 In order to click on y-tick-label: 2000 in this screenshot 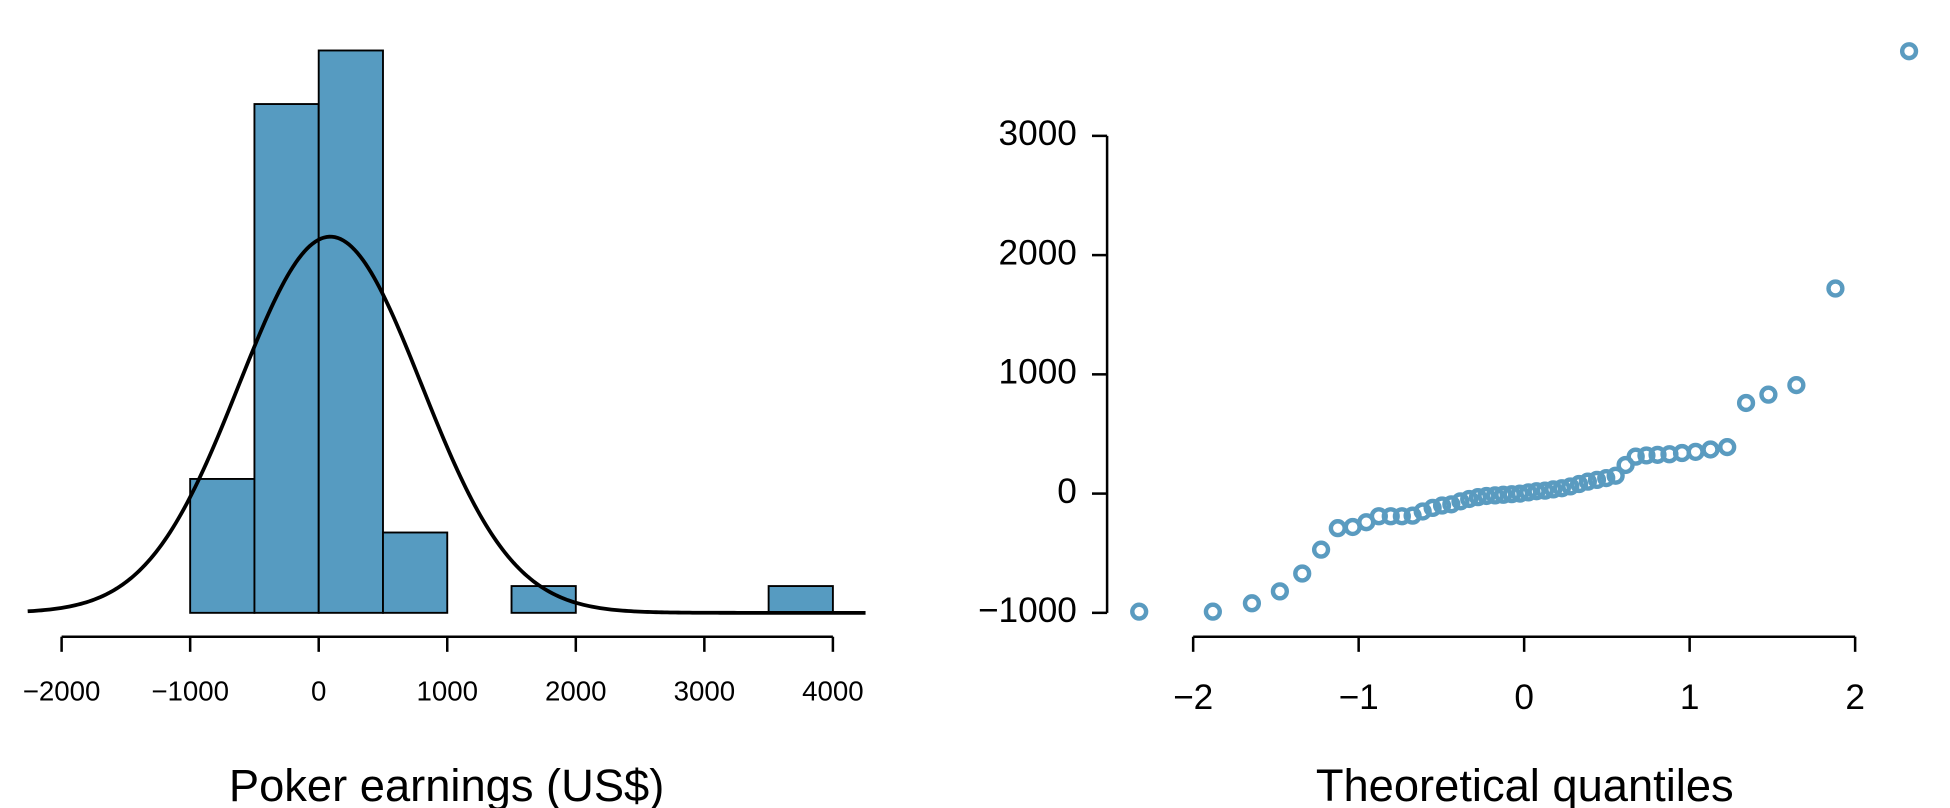, I will do `click(1038, 252)`.